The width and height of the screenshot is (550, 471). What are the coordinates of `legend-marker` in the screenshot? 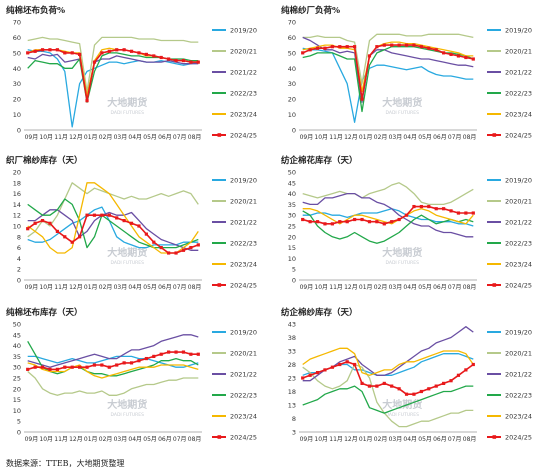 It's located at (219, 437).